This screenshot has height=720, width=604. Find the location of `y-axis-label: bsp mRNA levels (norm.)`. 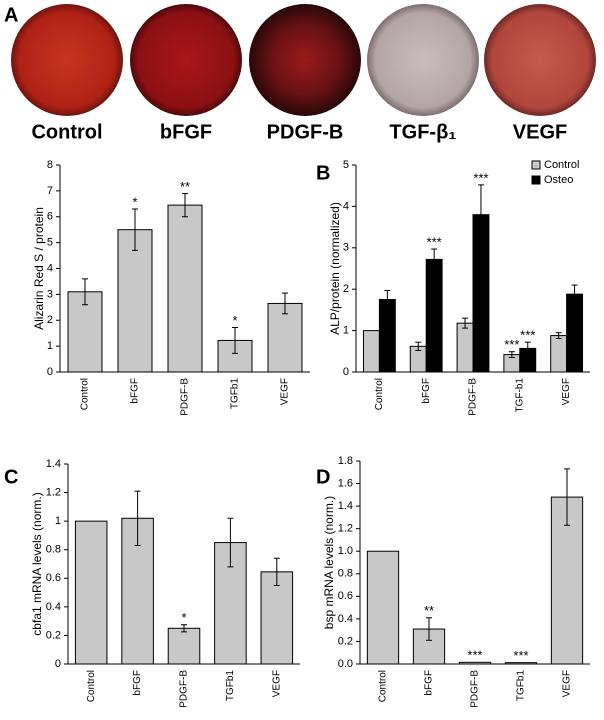

y-axis-label: bsp mRNA levels (norm.) is located at coordinates (329, 562).